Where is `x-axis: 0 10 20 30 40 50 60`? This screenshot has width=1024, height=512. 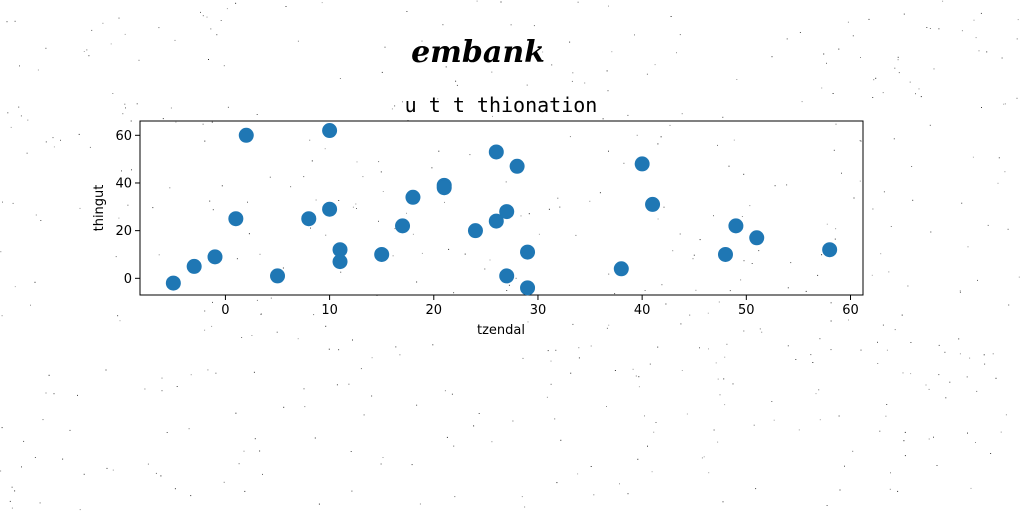
x-axis: 0 10 20 30 40 50 60 is located at coordinates (540, 306).